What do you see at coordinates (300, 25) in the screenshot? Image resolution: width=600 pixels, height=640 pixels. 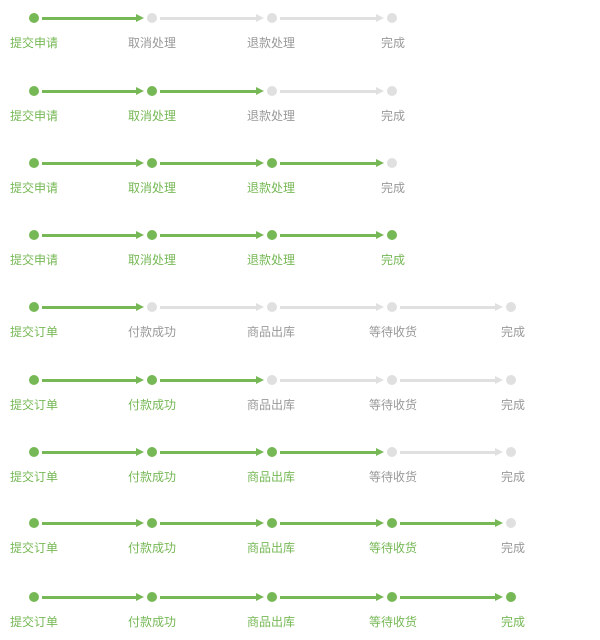 I see `stepper-refund-1: 提交申请 取消处理 退款处理 完成` at bounding box center [300, 25].